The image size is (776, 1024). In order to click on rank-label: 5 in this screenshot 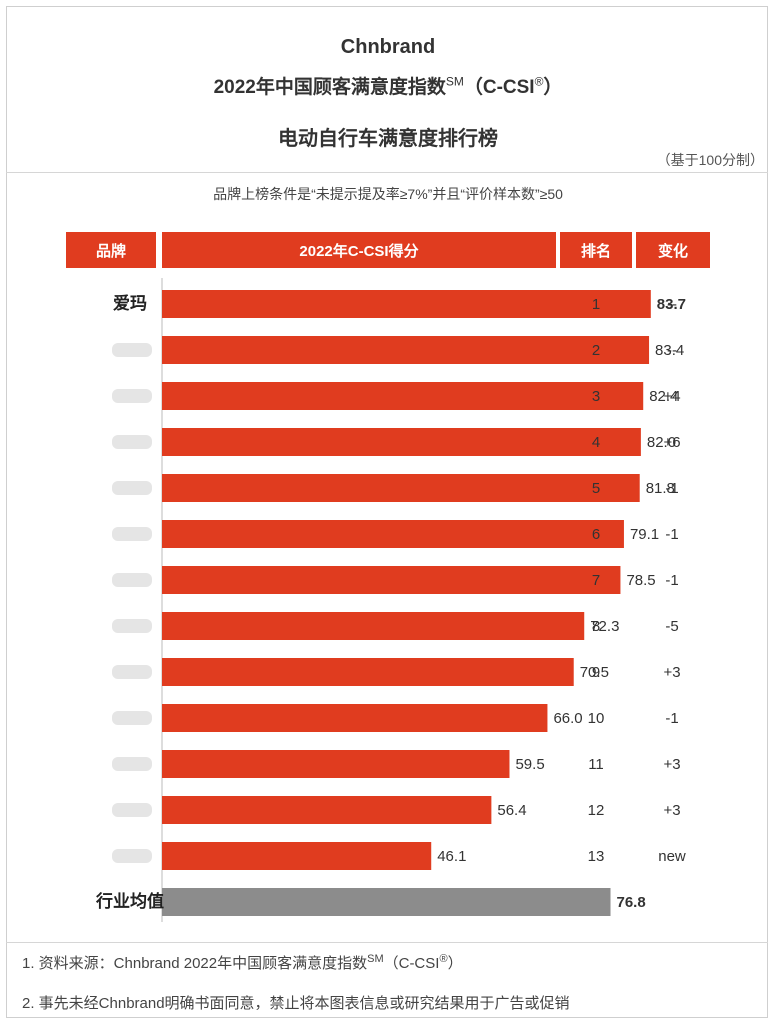, I will do `click(596, 488)`.